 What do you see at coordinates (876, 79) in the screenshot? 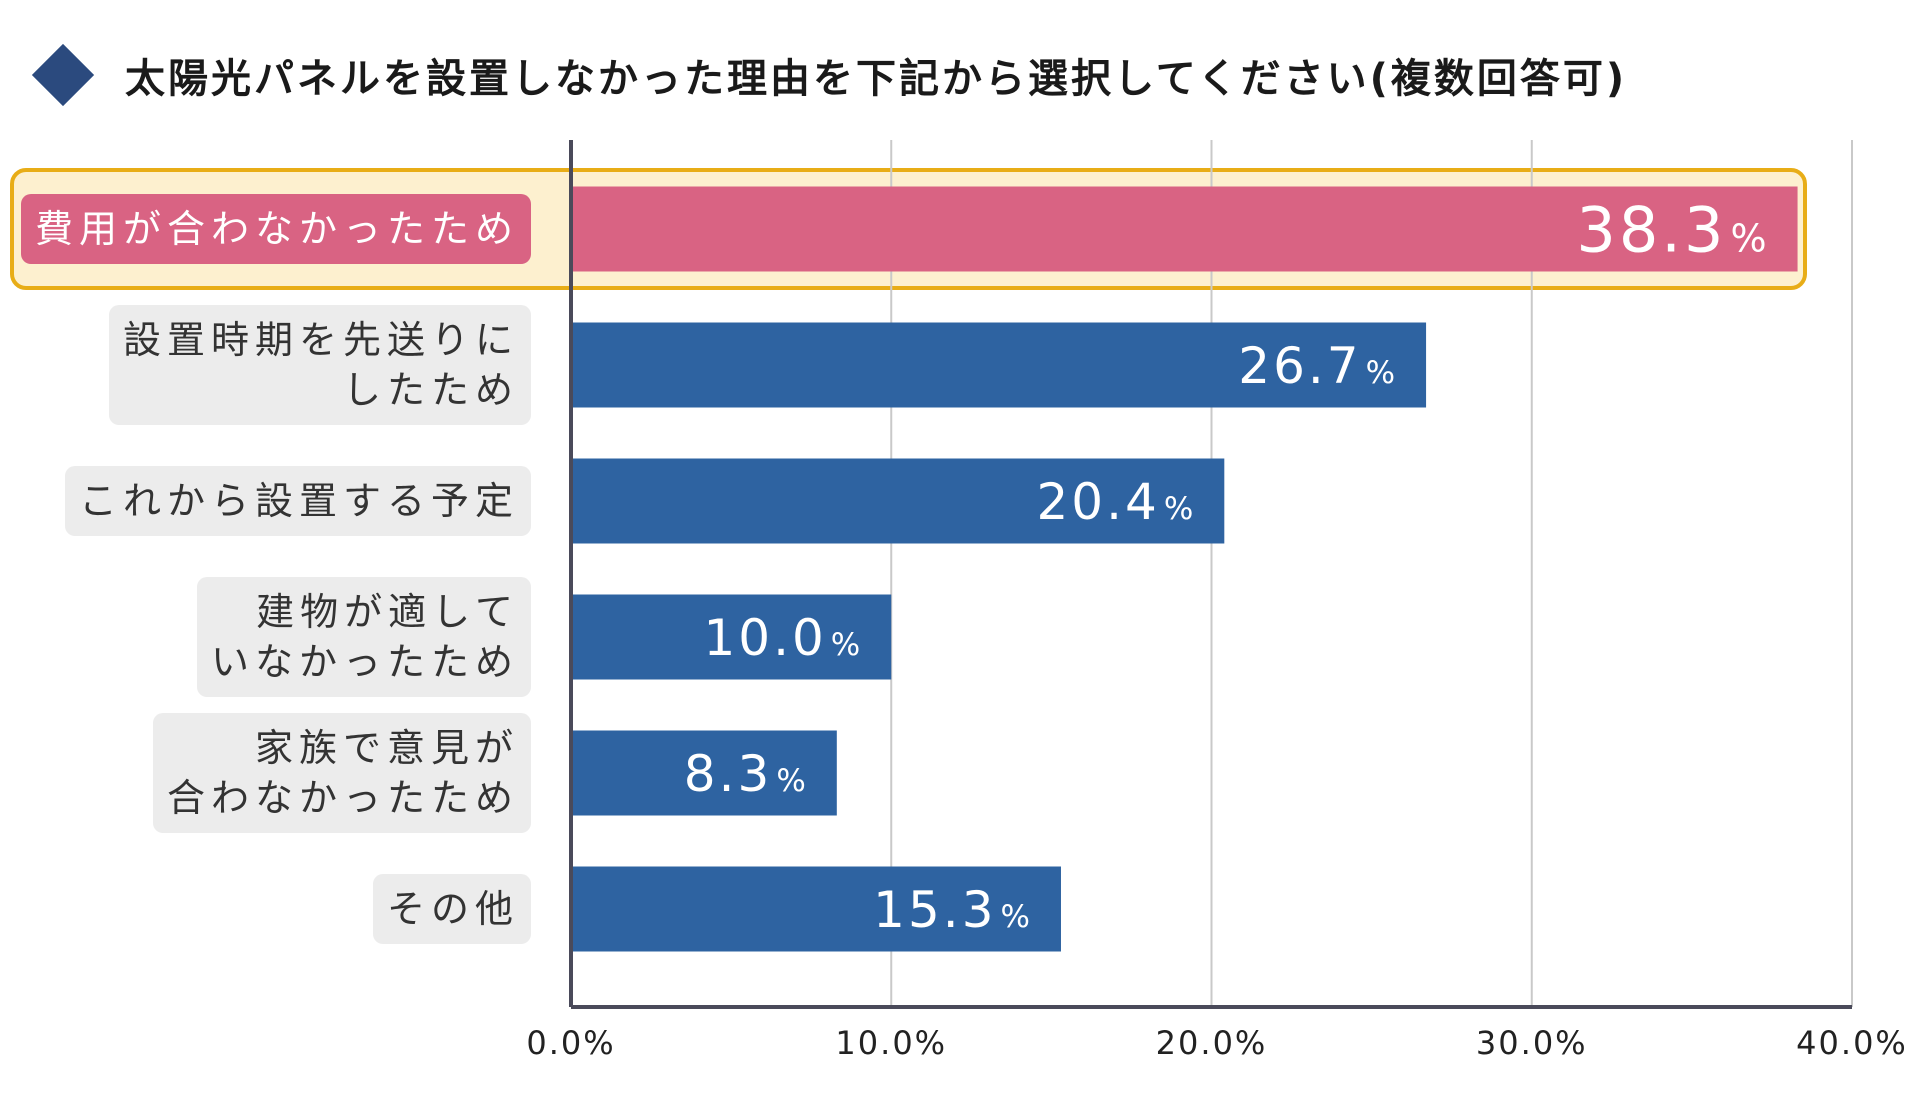
I see `chart-title-text: 太陽光パネルを設置しなかった理由を下記から選択してください(複数回答可)` at bounding box center [876, 79].